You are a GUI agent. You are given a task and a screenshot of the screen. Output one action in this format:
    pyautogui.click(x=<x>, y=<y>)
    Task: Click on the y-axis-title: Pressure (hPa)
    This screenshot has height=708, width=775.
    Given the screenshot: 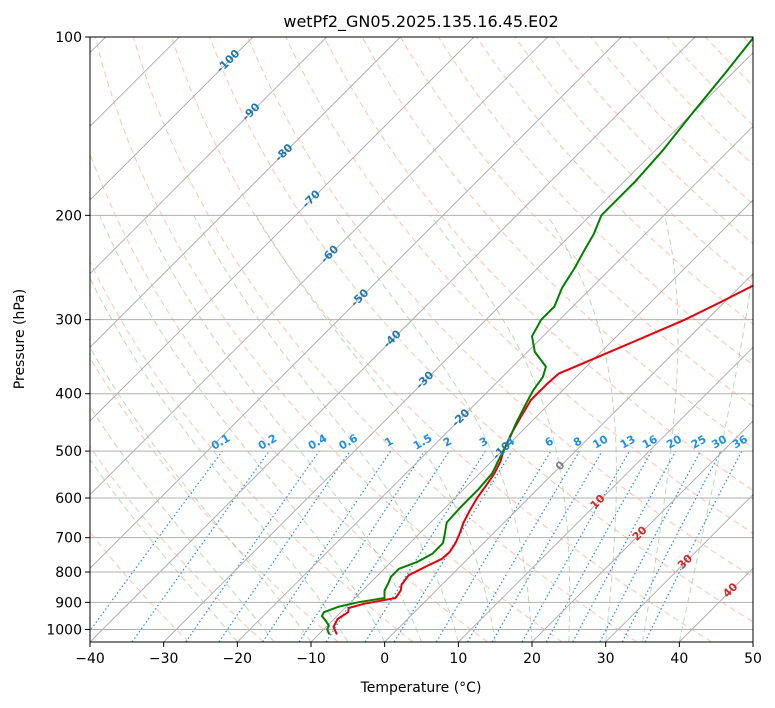 What is the action you would take?
    pyautogui.click(x=20, y=339)
    